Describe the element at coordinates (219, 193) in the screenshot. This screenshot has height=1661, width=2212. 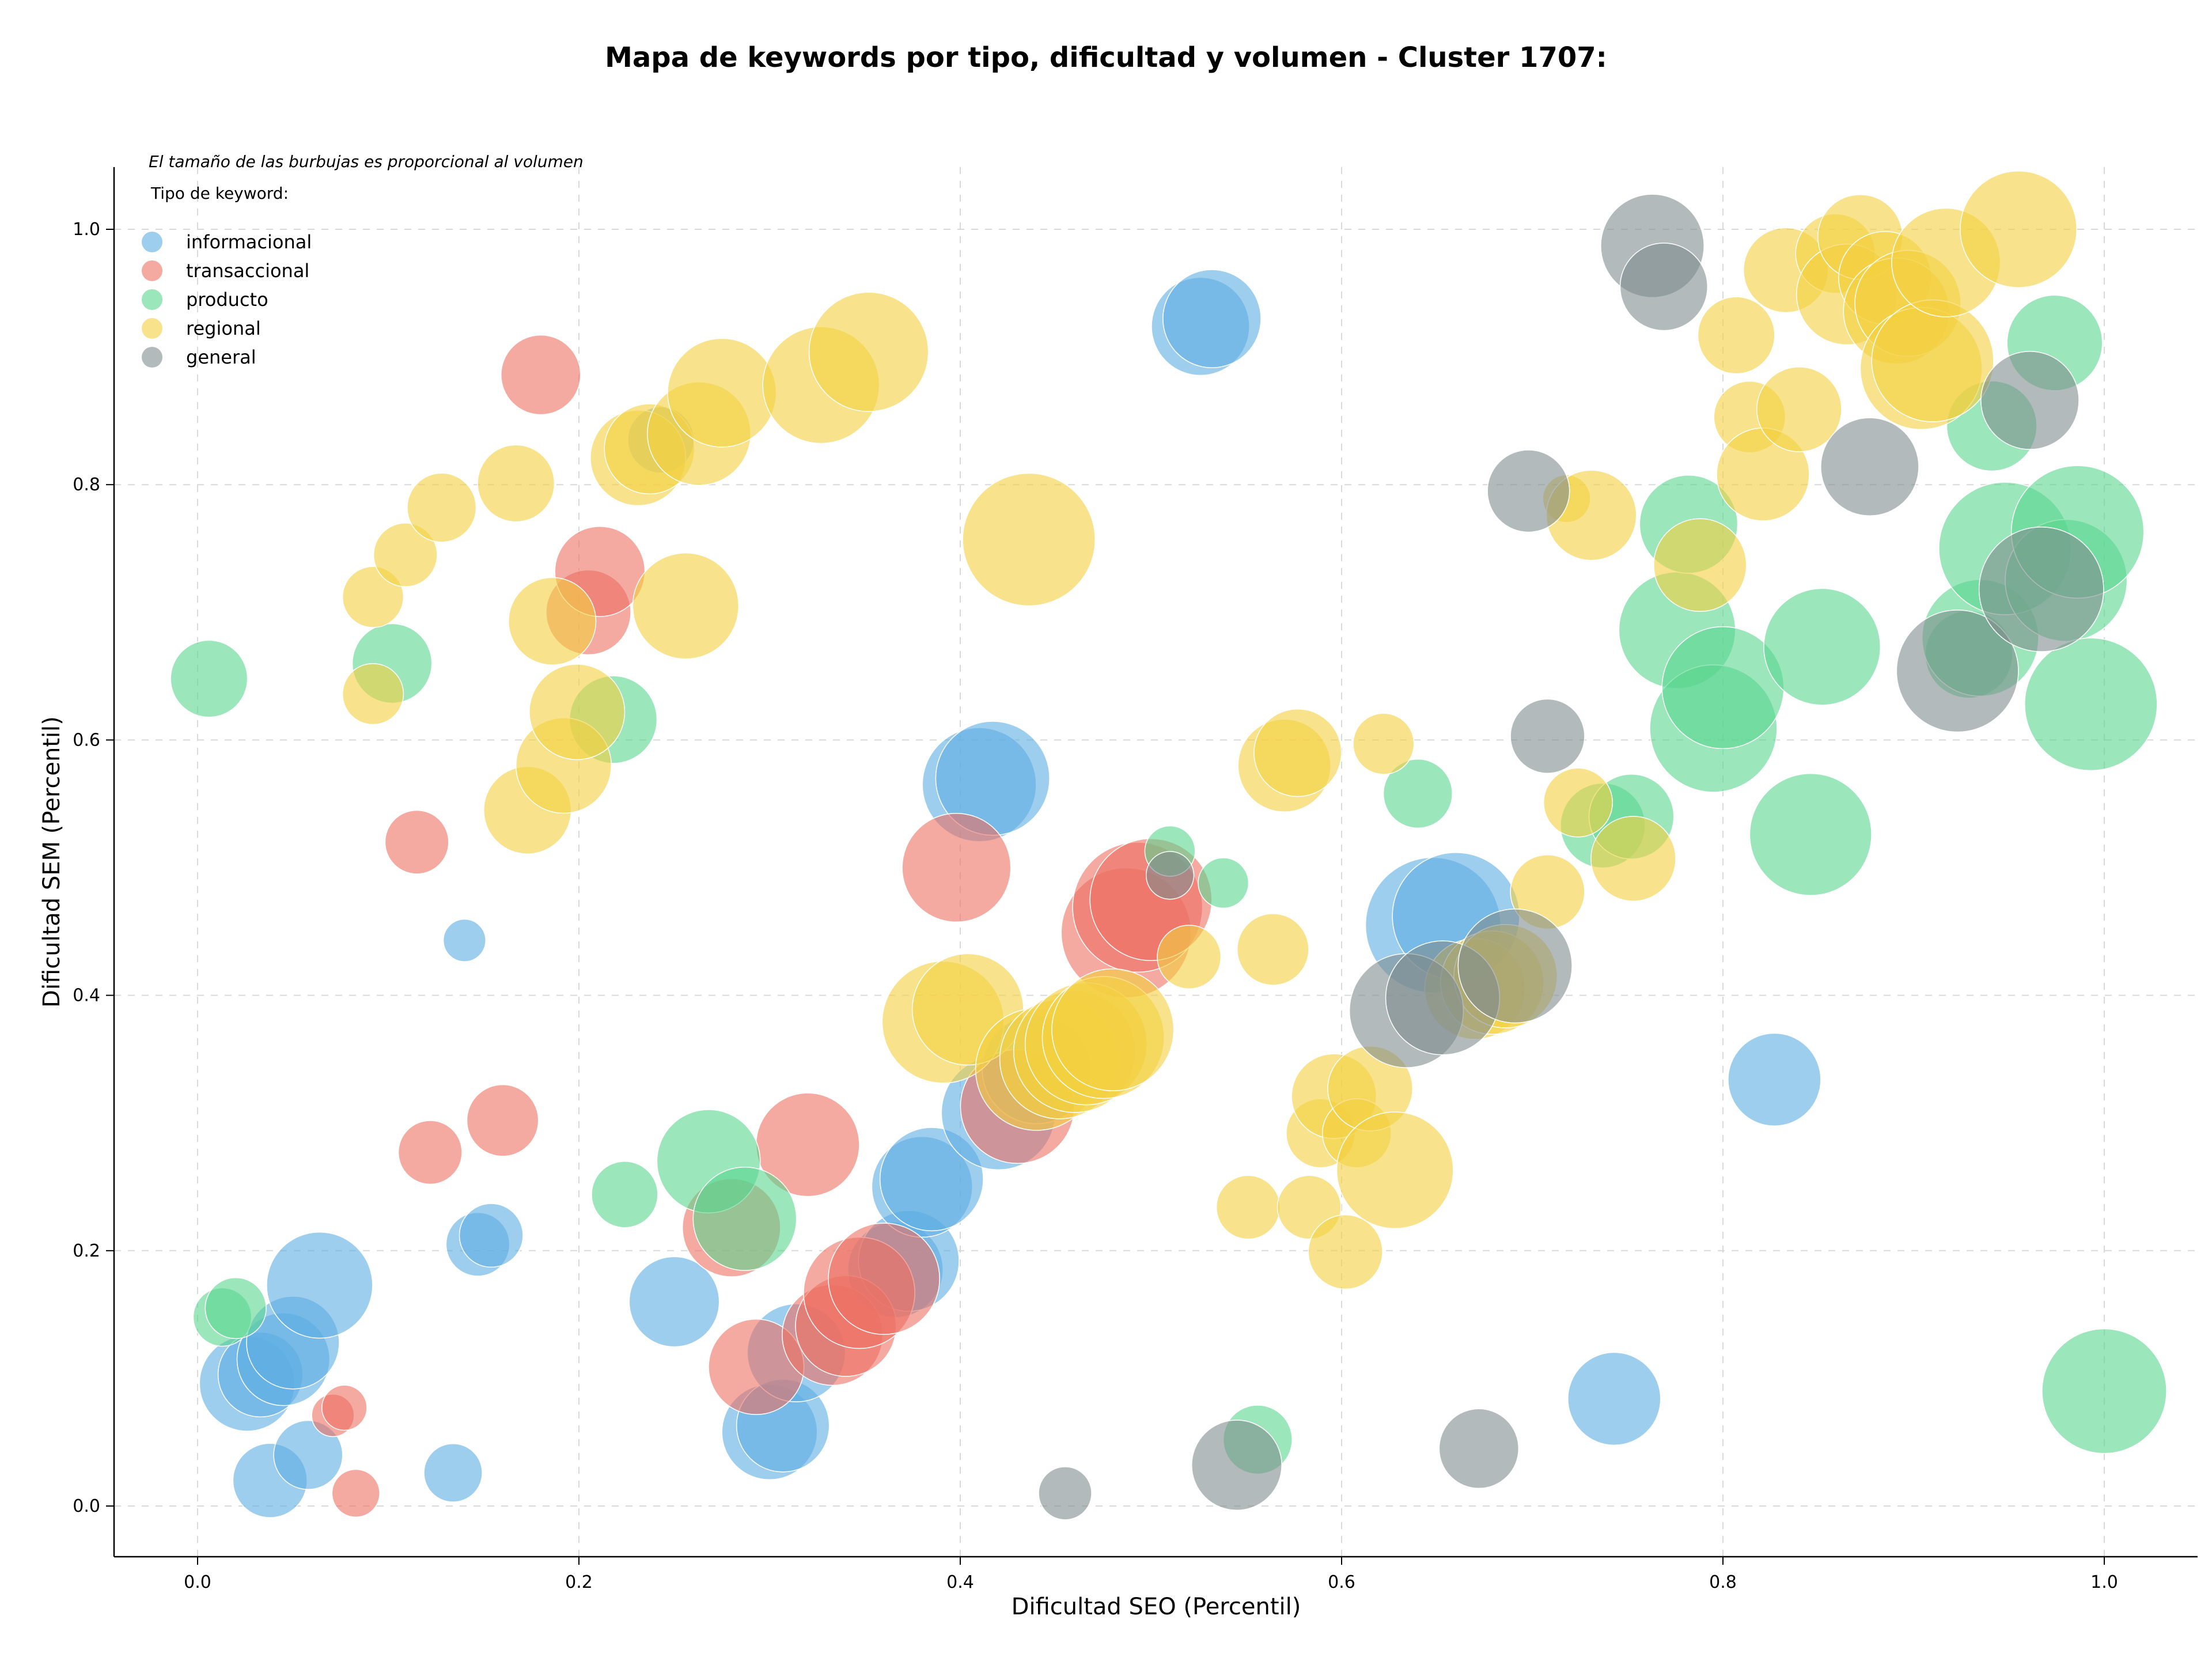
I see `legend-title: Tipo de keyword:` at that location.